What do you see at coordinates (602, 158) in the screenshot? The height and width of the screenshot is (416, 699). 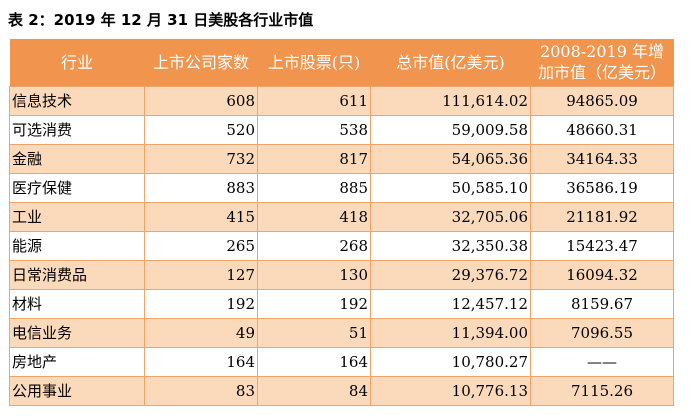 I see `table-cell: 34164.33` at bounding box center [602, 158].